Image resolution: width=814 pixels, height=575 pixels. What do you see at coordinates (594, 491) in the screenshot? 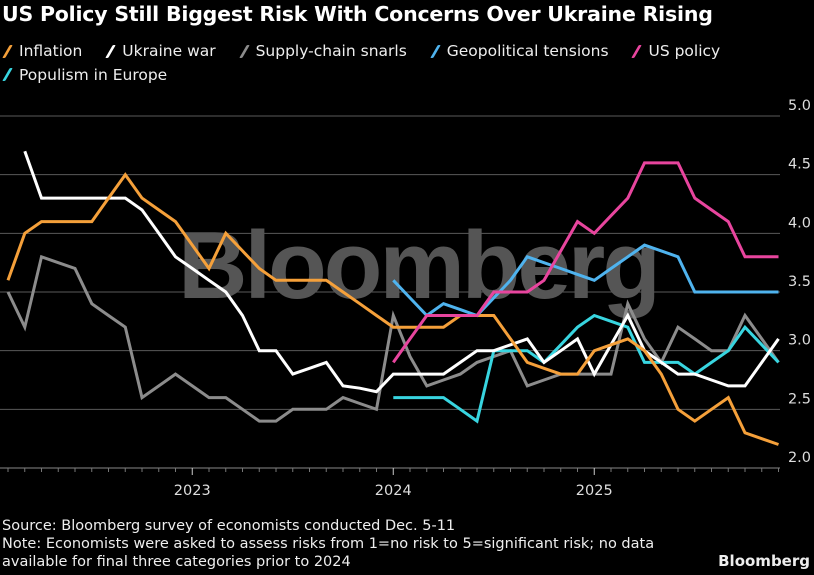
I see `x-tick-label: 2025` at bounding box center [594, 491].